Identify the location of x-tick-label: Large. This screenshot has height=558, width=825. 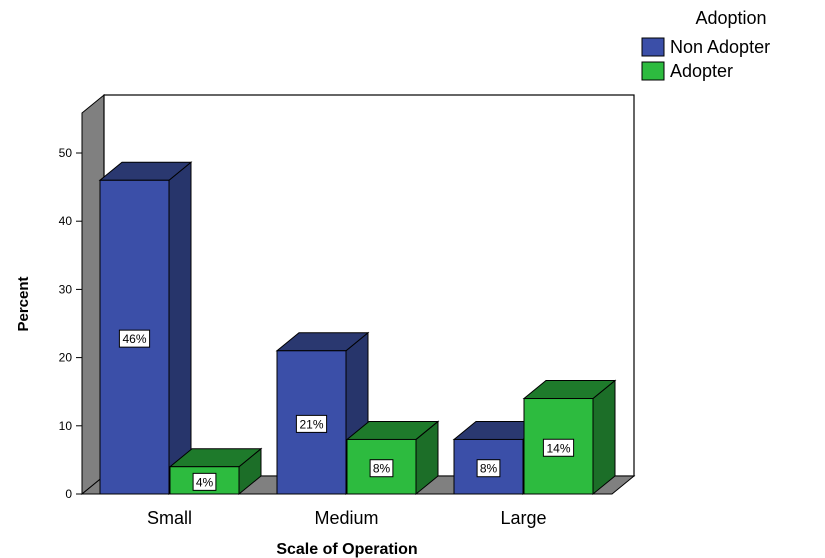
(523, 518).